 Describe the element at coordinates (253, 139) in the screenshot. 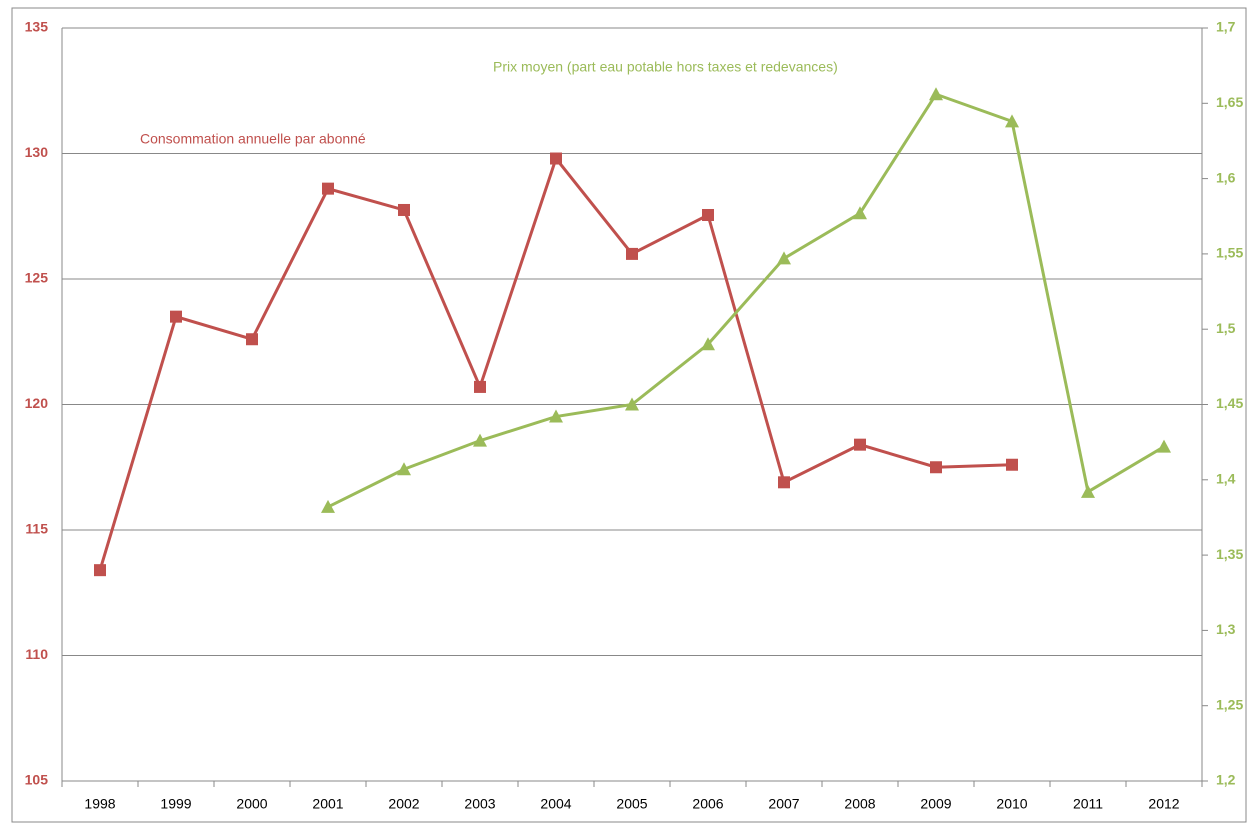

I see `series-label: Consommation annuelle par abonné` at that location.